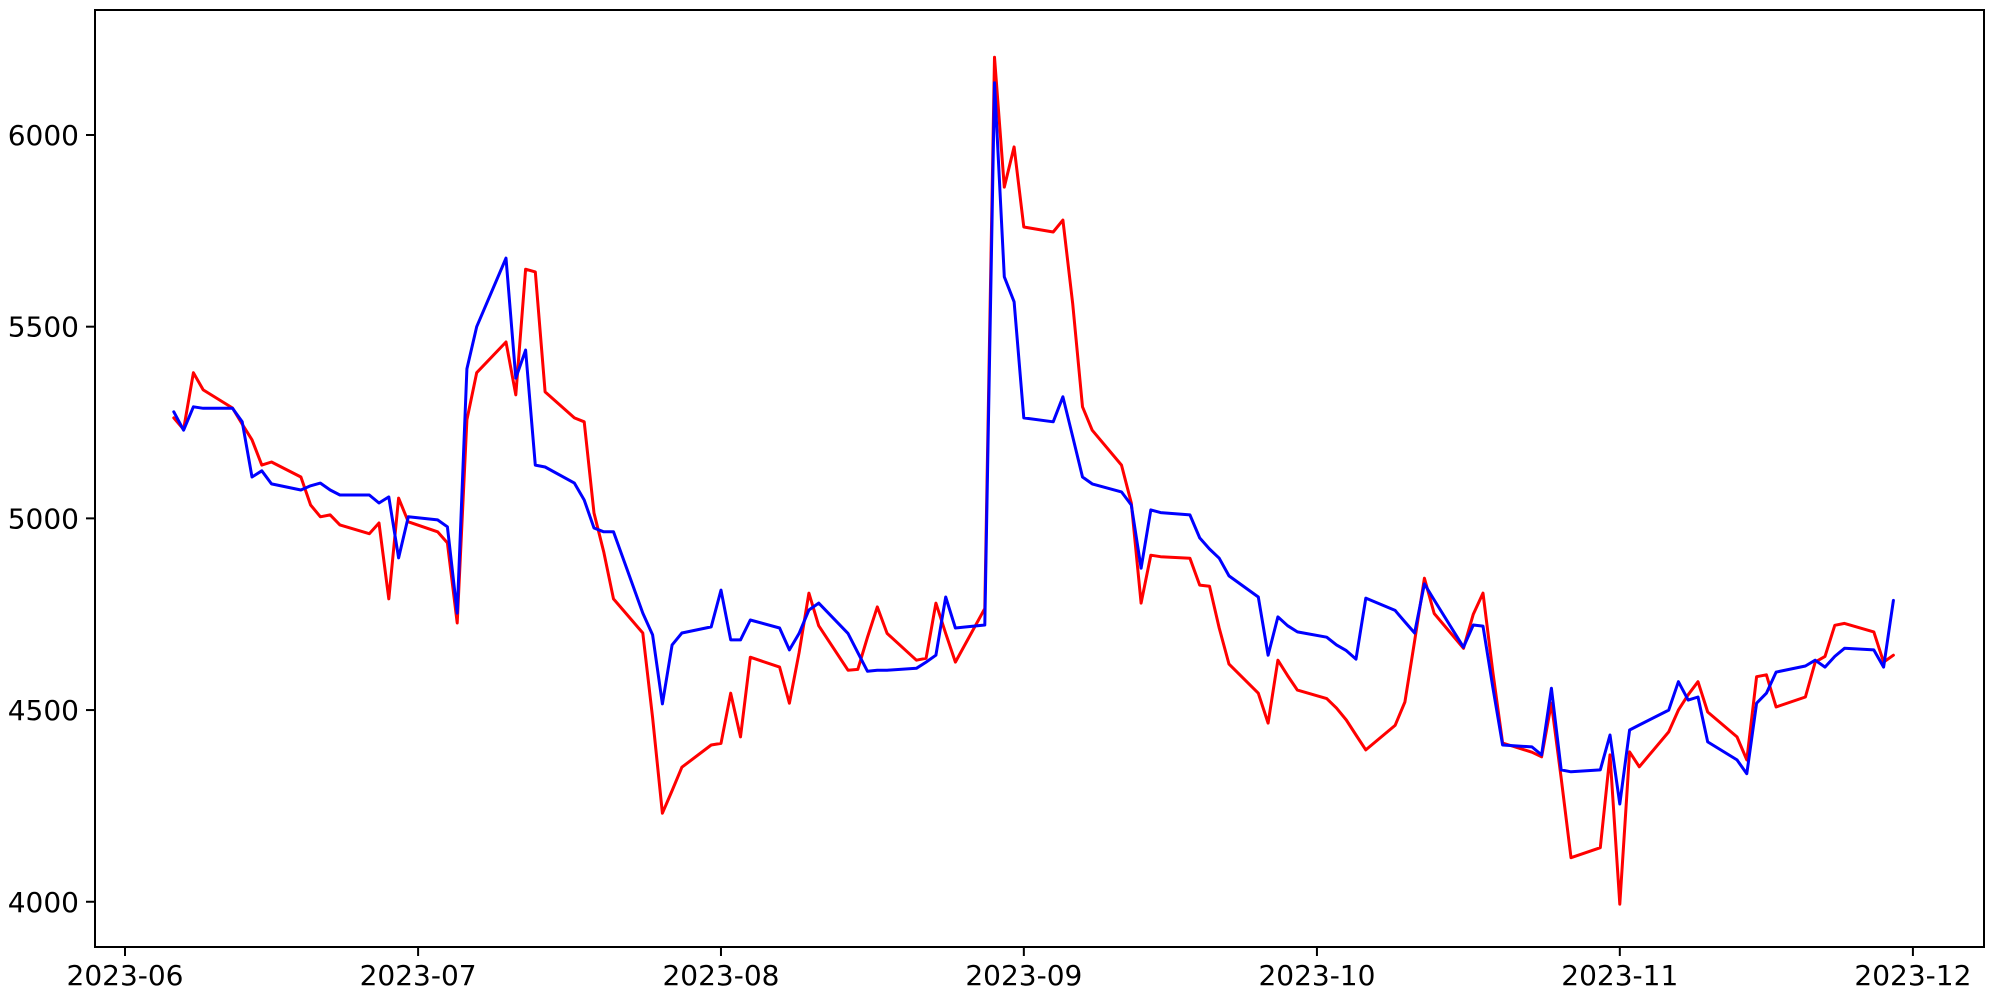  Describe the element at coordinates (43, 710) in the screenshot. I see `y-tick-label: 4500` at that location.